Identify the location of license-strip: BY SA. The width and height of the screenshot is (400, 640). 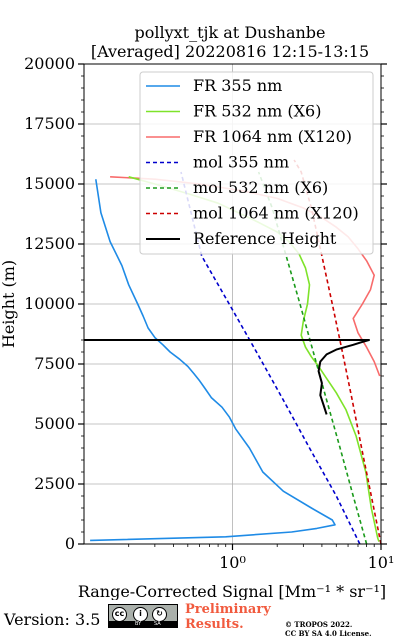
(143, 624).